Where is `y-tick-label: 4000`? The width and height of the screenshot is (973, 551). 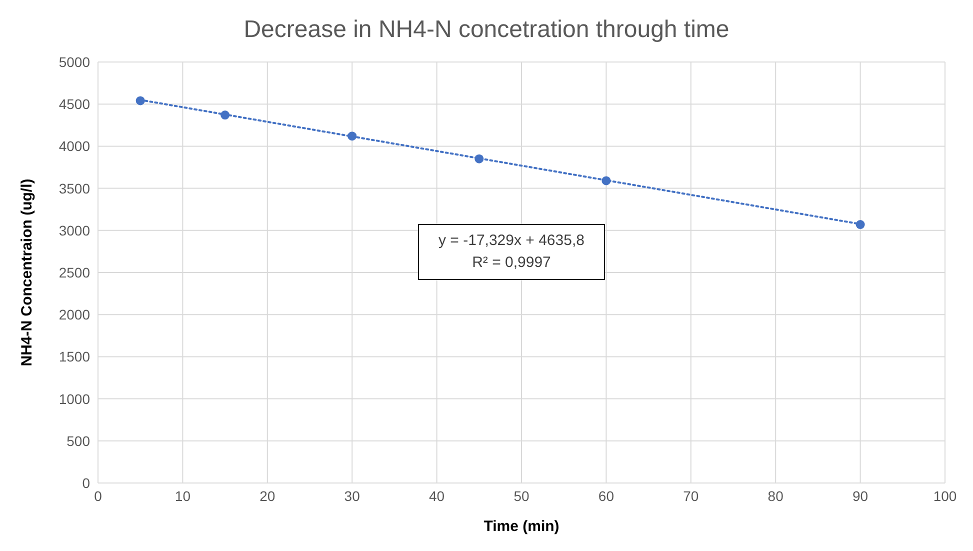 y-tick-label: 4000 is located at coordinates (74, 146).